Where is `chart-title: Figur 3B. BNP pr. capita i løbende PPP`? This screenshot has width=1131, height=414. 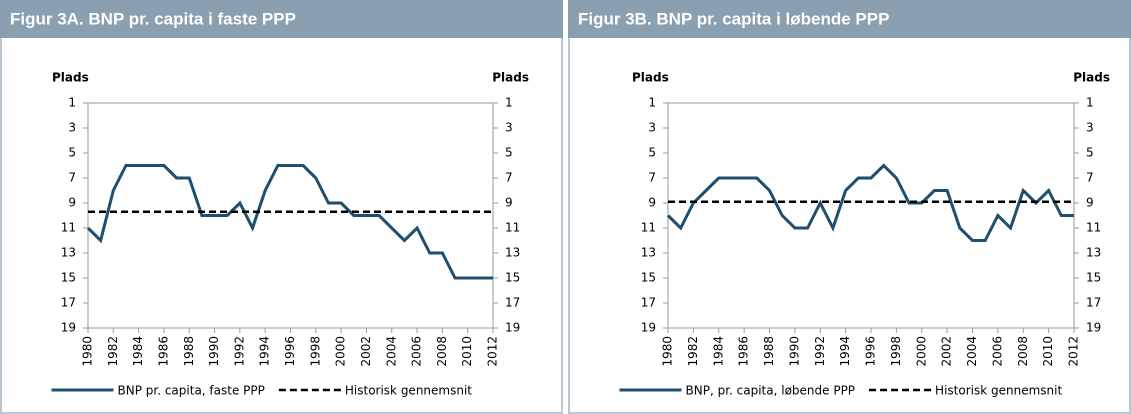 chart-title: Figur 3B. BNP pr. capita i løbende PPP is located at coordinates (733, 18).